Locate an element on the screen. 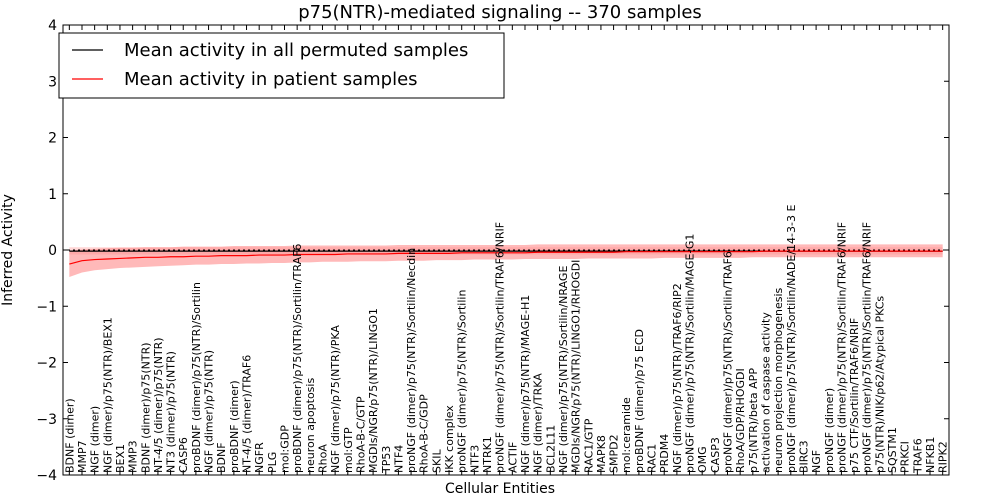  y-tick-label: 0 is located at coordinates (52, 251).